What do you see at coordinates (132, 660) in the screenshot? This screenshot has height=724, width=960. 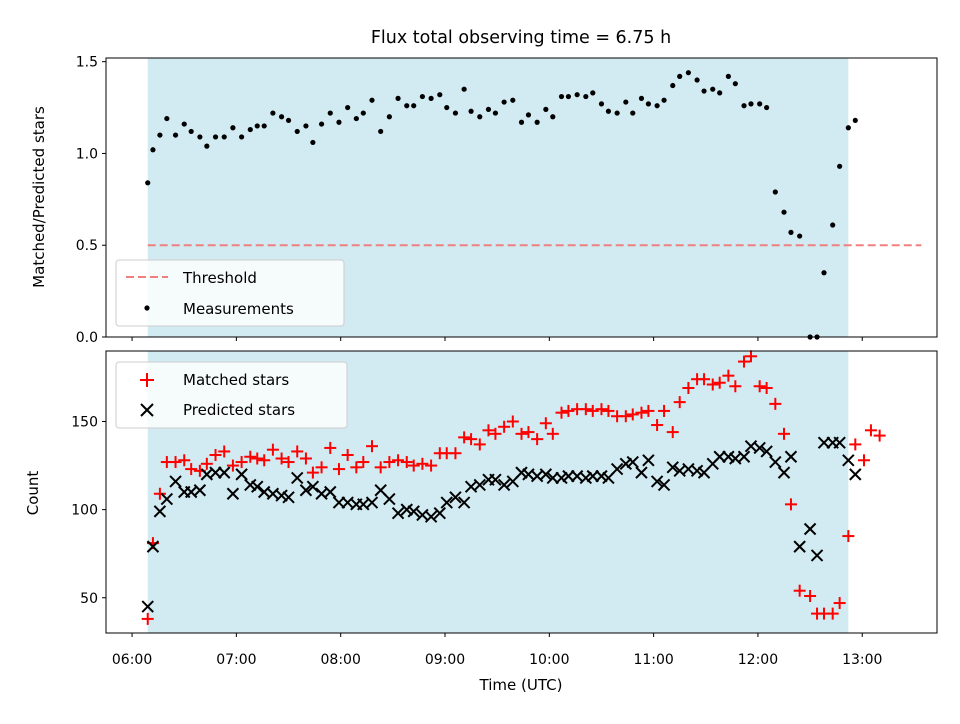 I see `x-tick-label: 06:00` at bounding box center [132, 660].